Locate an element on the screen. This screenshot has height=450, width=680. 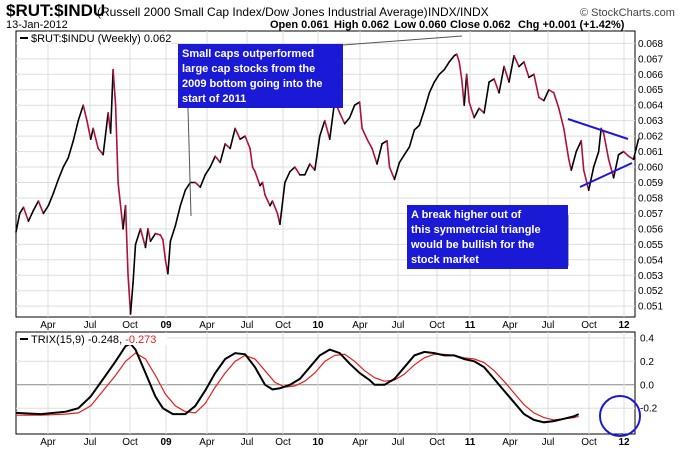
price-x-tick: 10 is located at coordinates (318, 325).